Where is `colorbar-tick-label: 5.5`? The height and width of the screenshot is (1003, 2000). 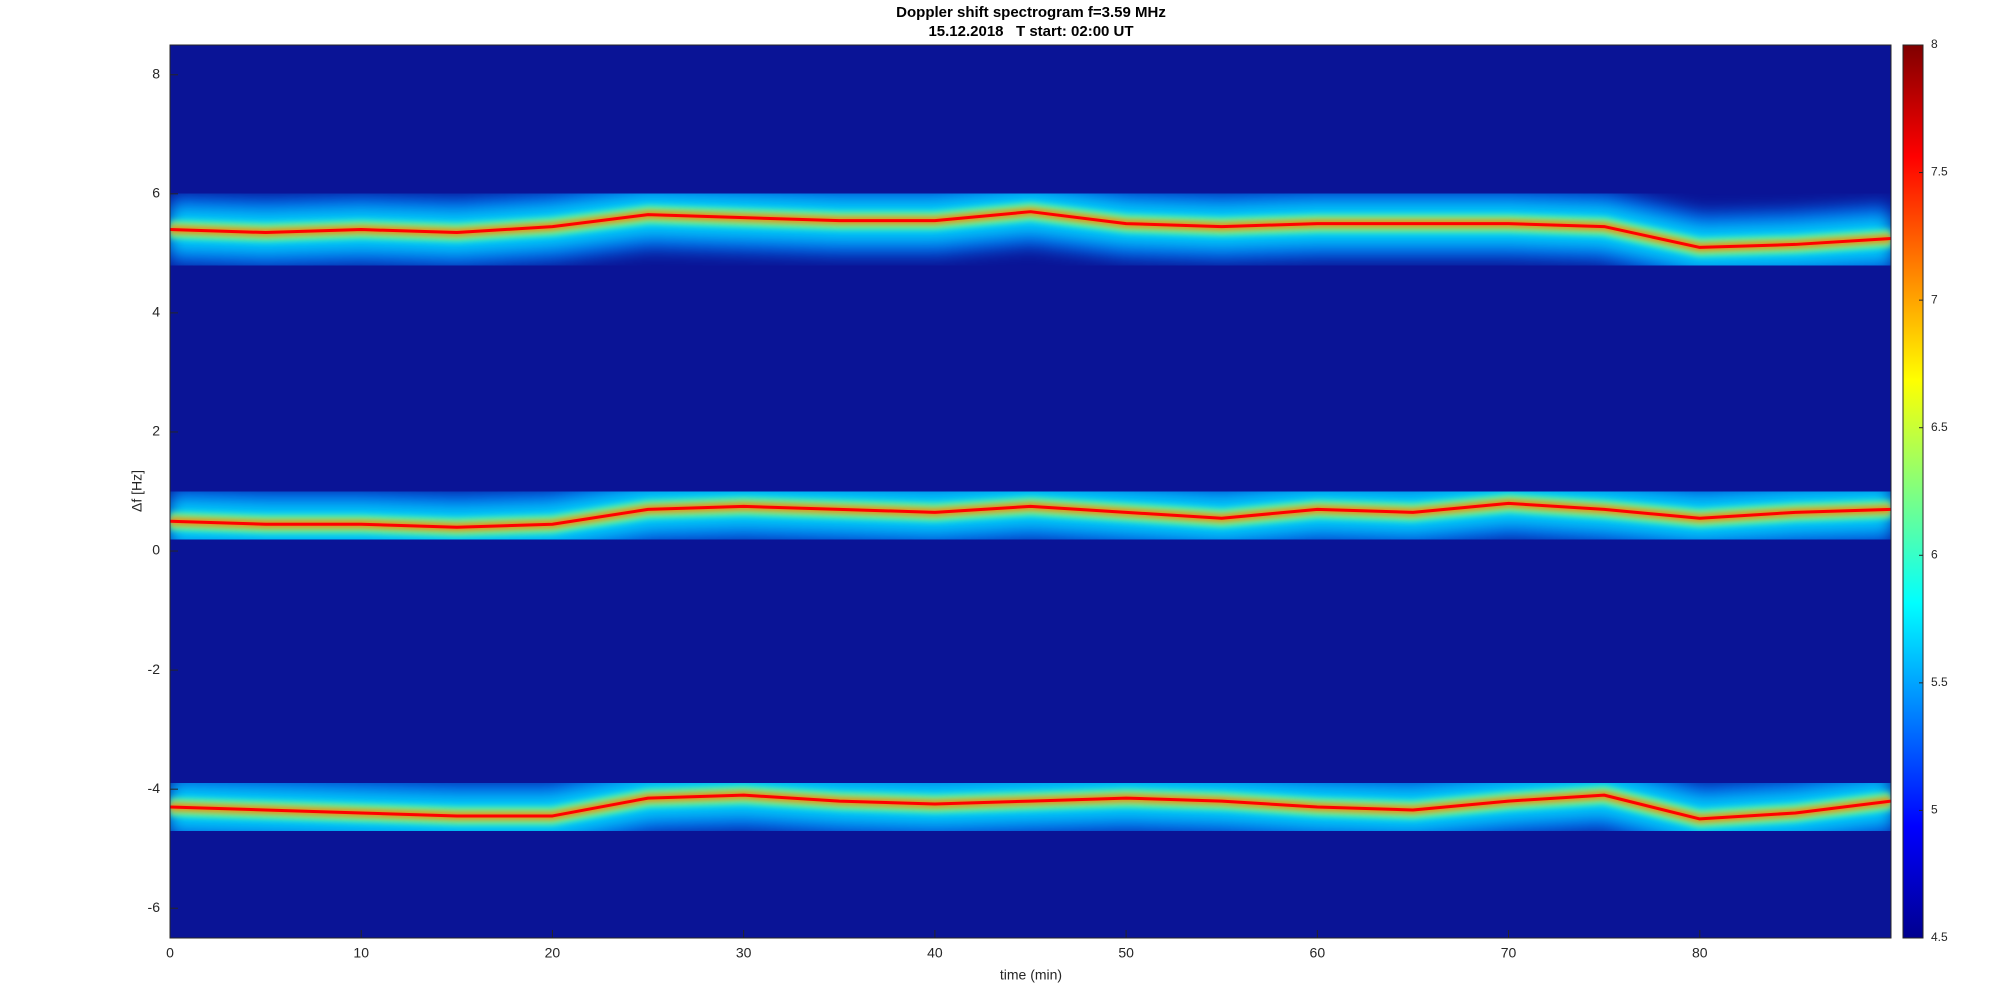
colorbar-tick-label: 5.5 is located at coordinates (1939, 682).